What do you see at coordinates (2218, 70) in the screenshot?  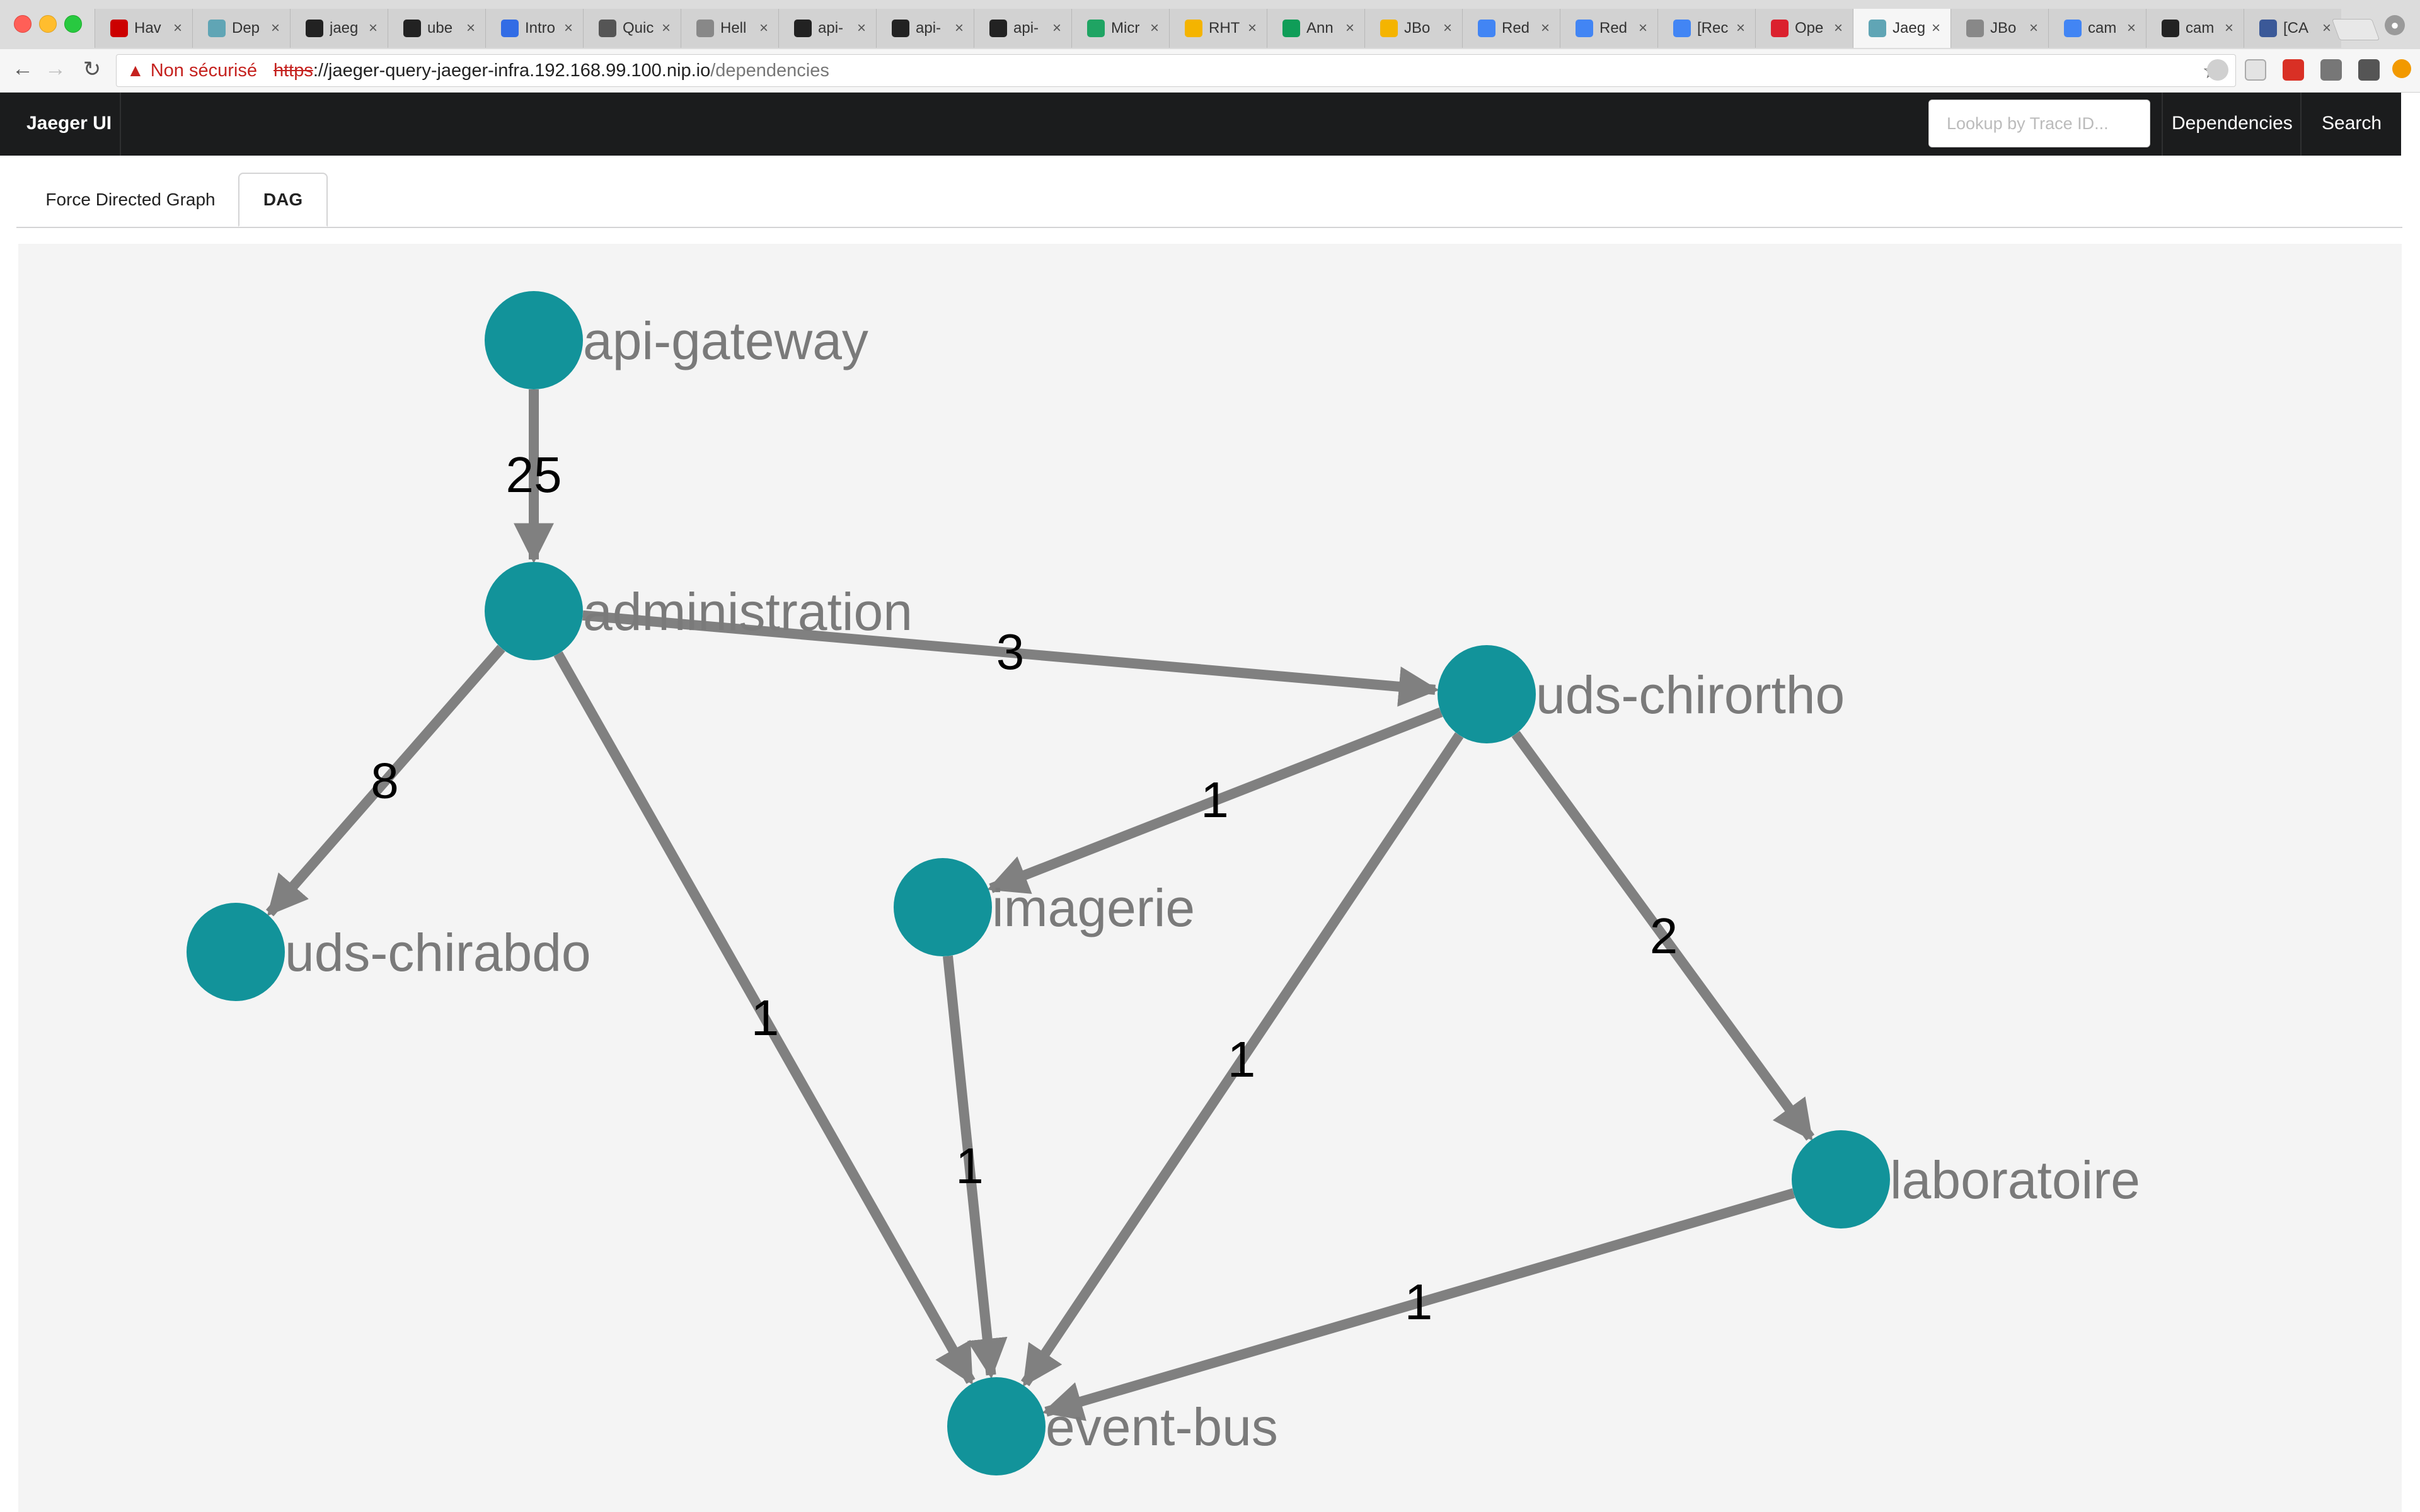 I see `cloud-extension-icon` at bounding box center [2218, 70].